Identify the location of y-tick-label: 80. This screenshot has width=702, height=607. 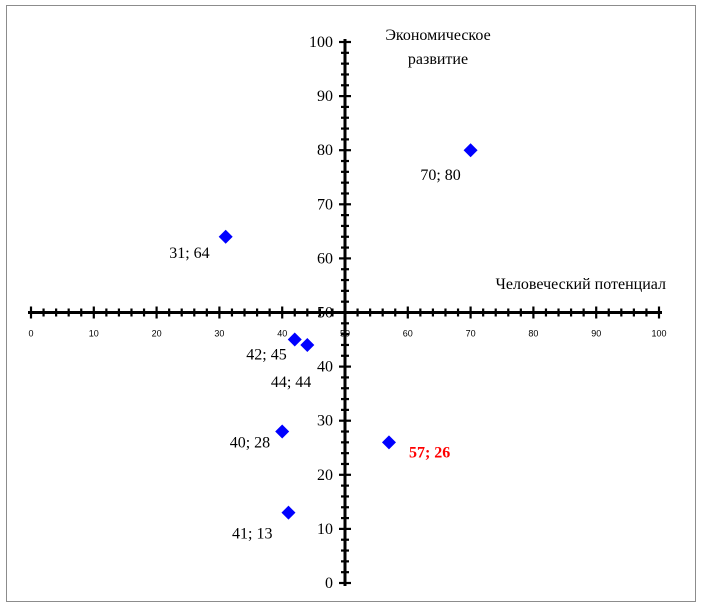
(325, 150).